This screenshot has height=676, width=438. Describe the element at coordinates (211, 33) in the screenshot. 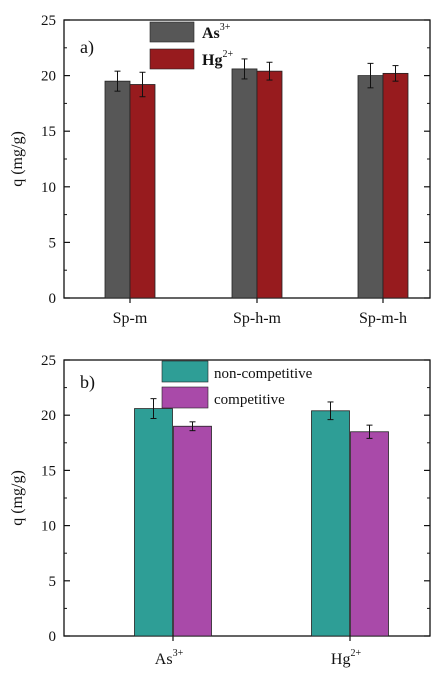

I see `legend-label-base: As` at that location.